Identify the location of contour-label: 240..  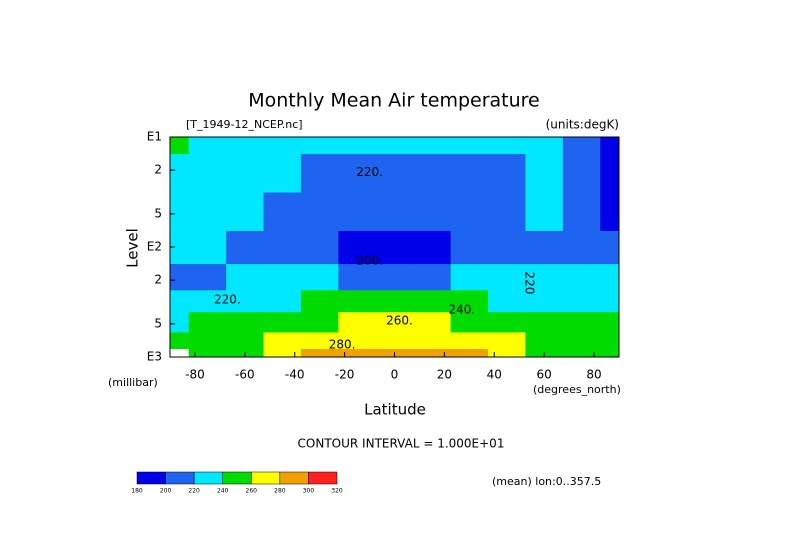
(461, 310).